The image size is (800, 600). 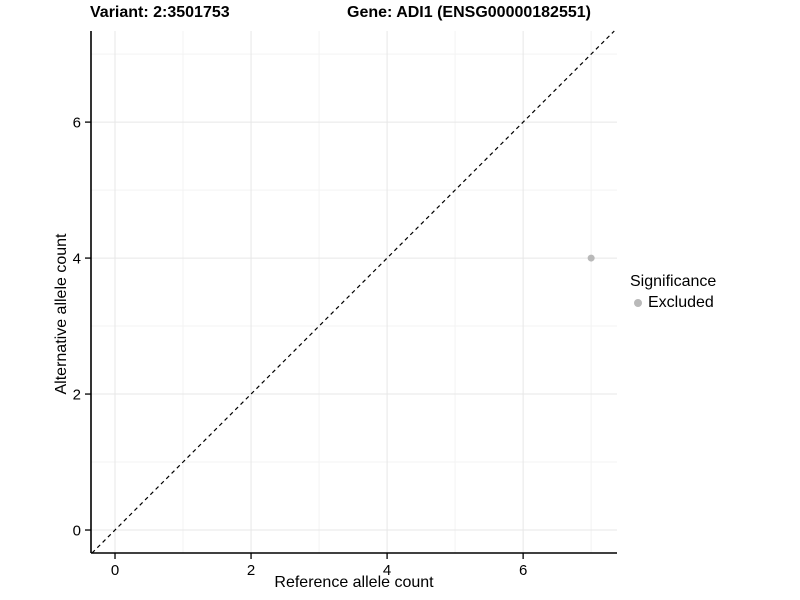 What do you see at coordinates (251, 570) in the screenshot?
I see `x-tick-label: 2` at bounding box center [251, 570].